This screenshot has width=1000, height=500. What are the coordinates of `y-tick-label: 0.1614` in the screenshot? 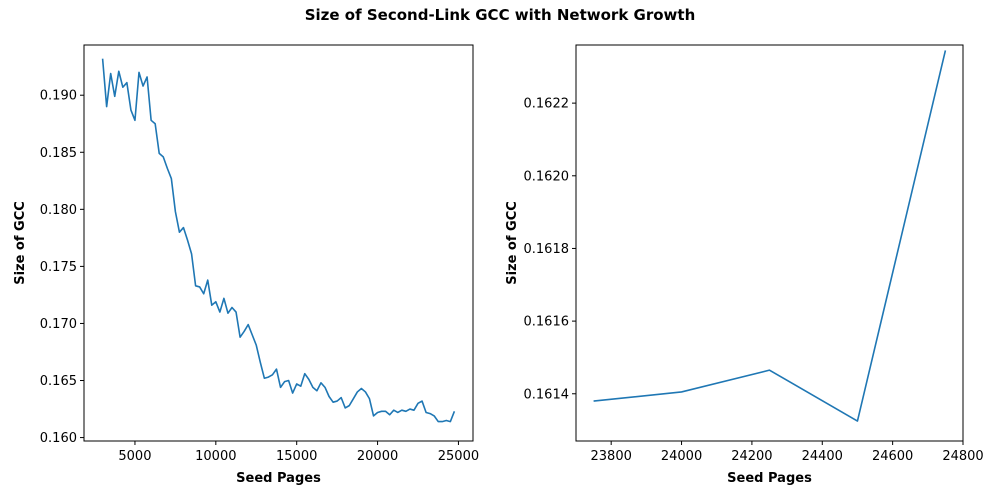 It's located at (547, 394).